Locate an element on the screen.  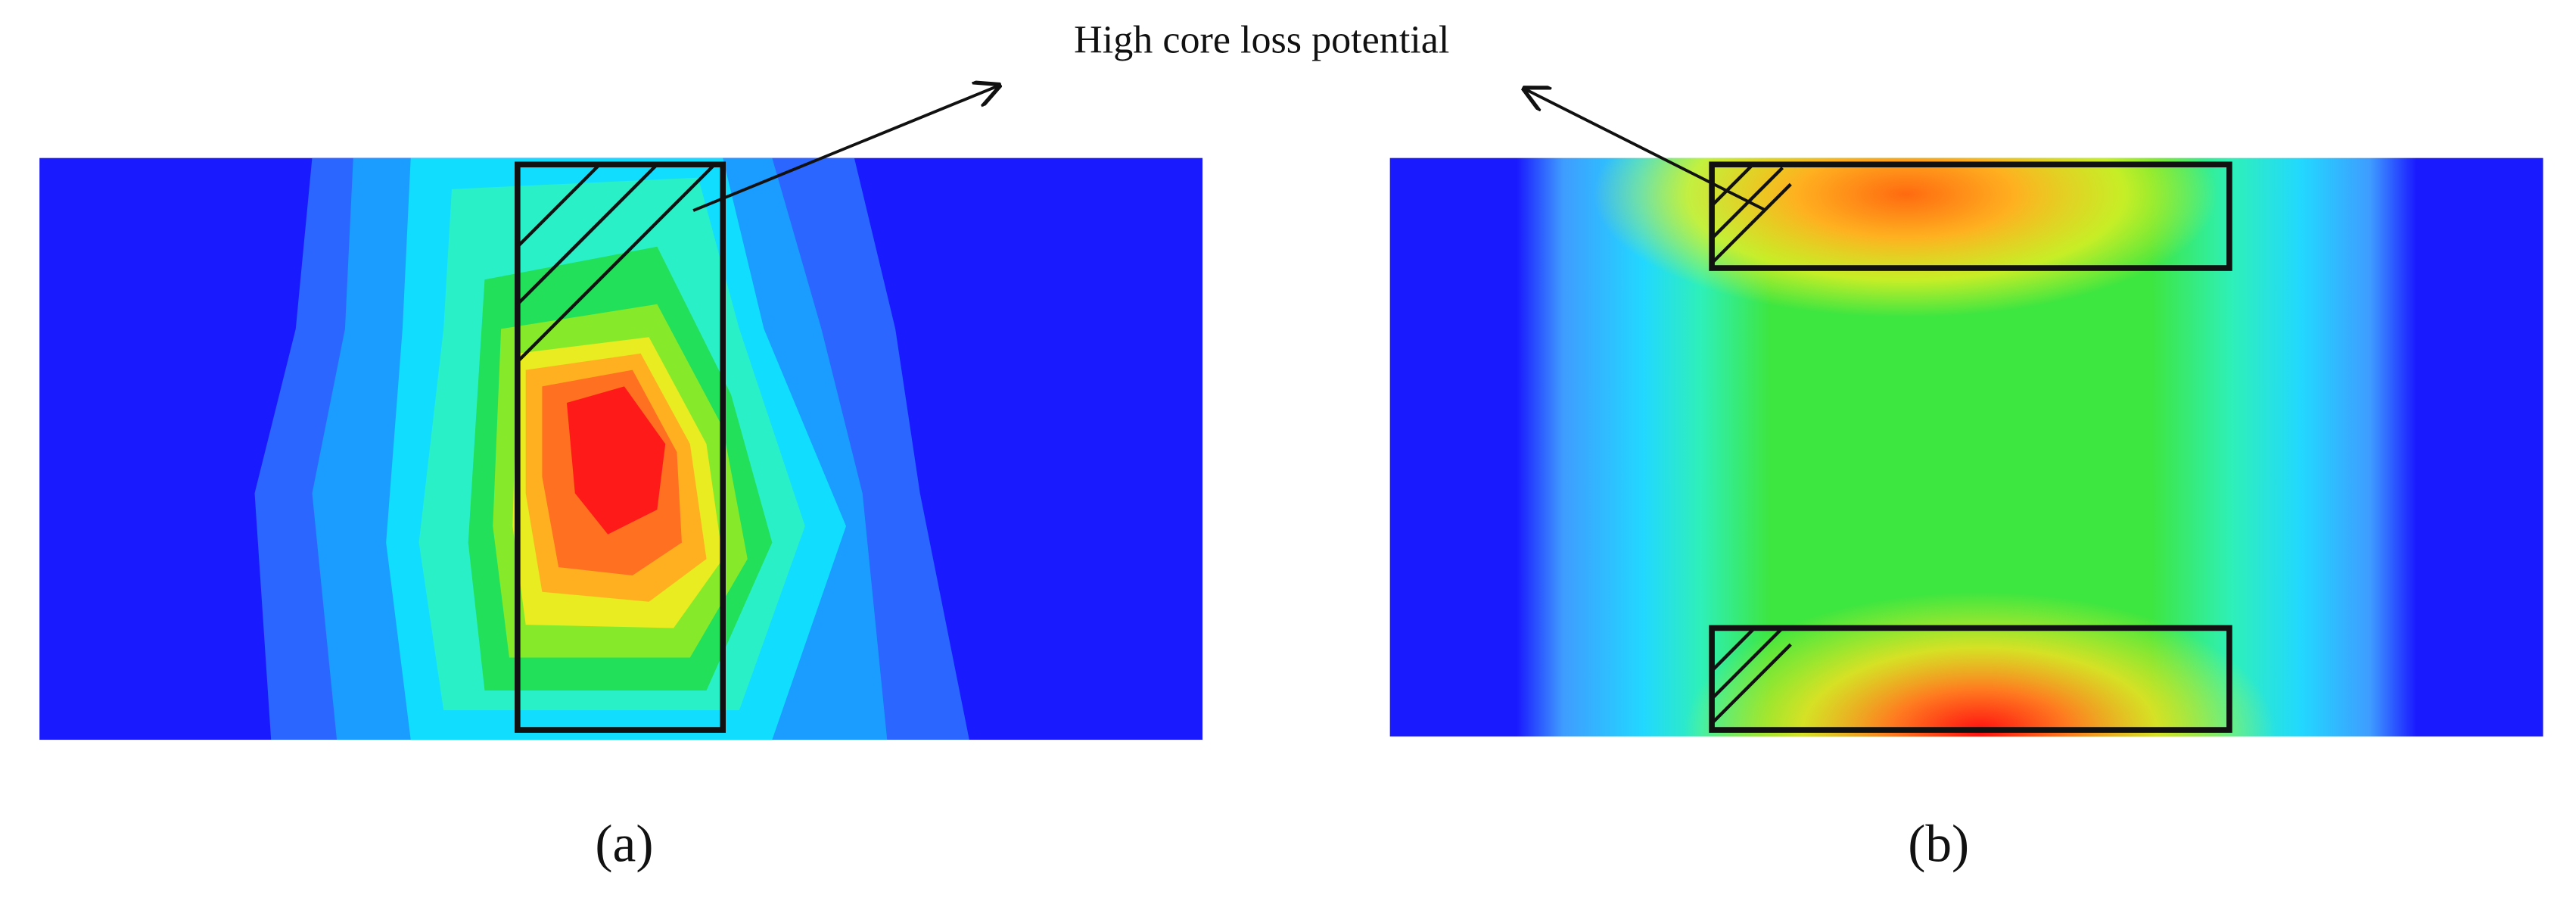
region-box-a is located at coordinates (620, 447).